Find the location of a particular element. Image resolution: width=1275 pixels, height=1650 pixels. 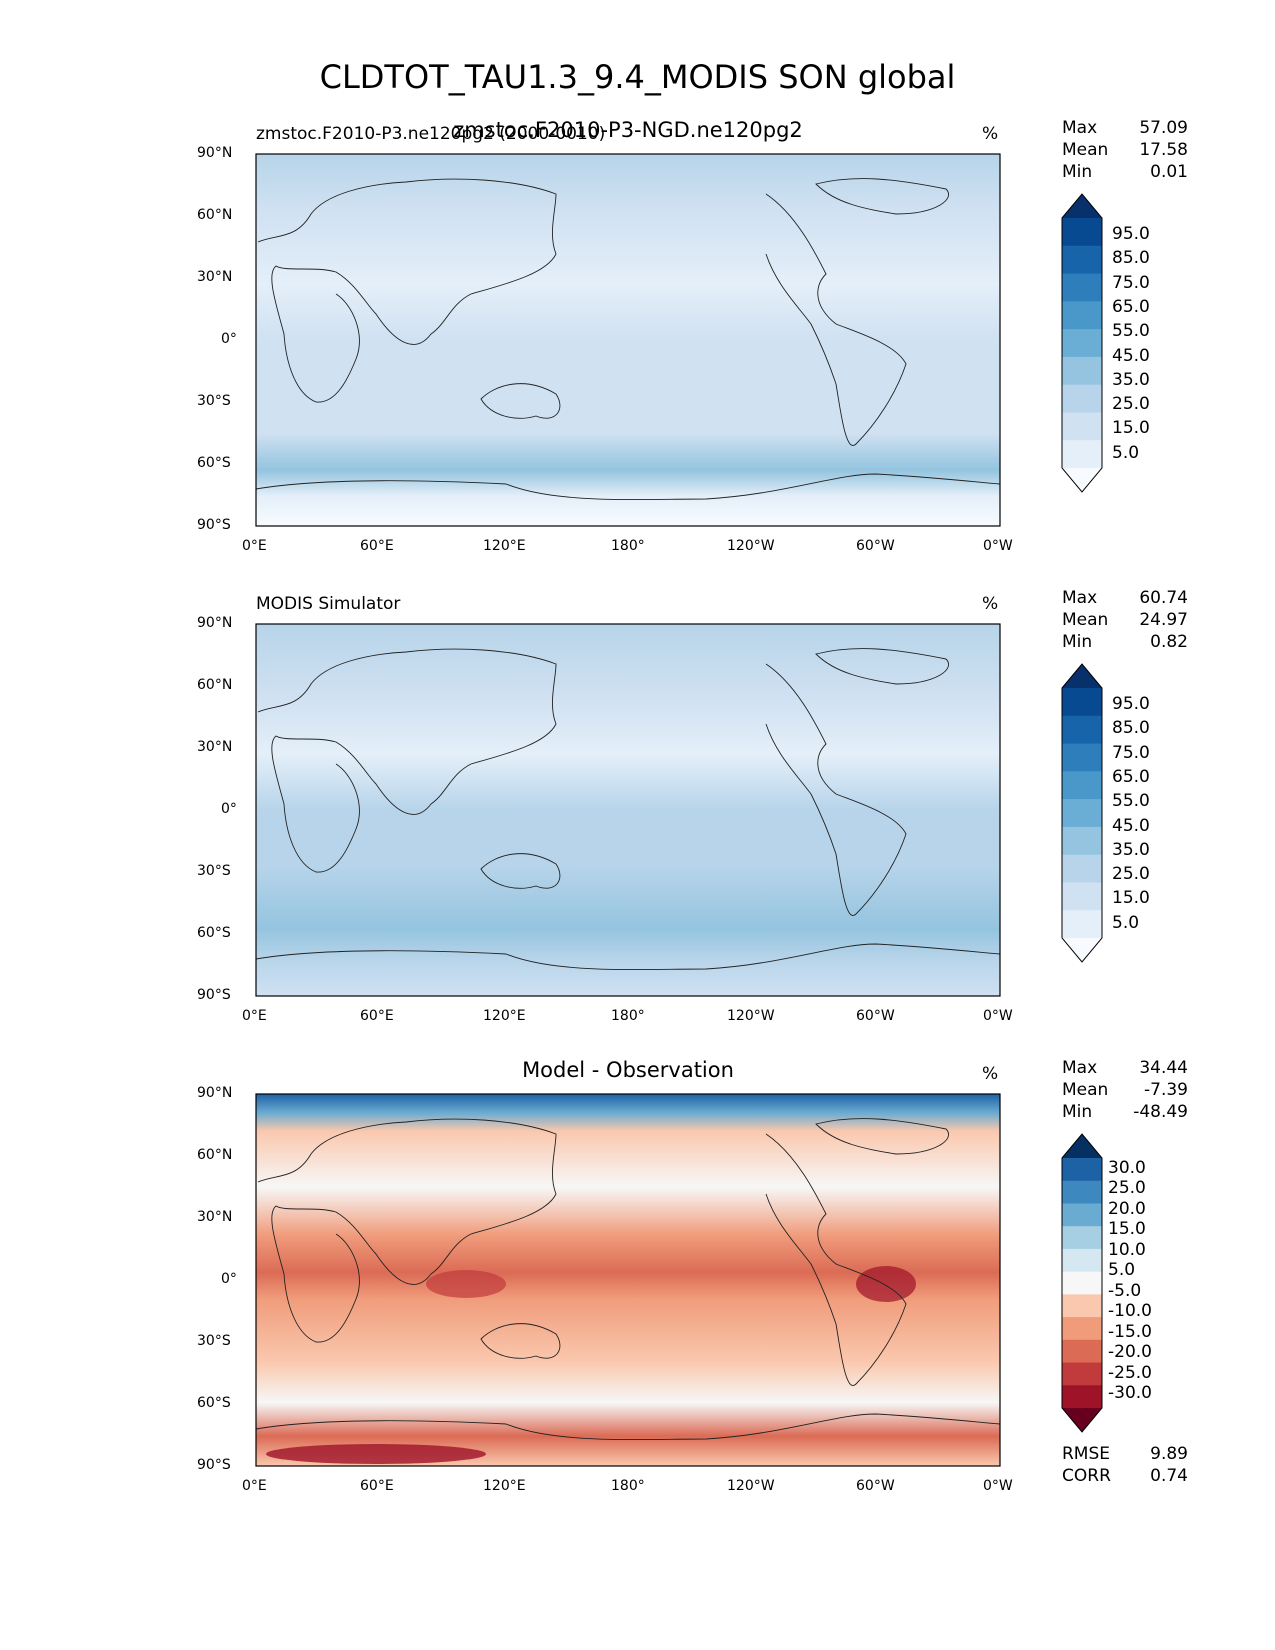

panel2-stat-label: Max is located at coordinates (1080, 598).